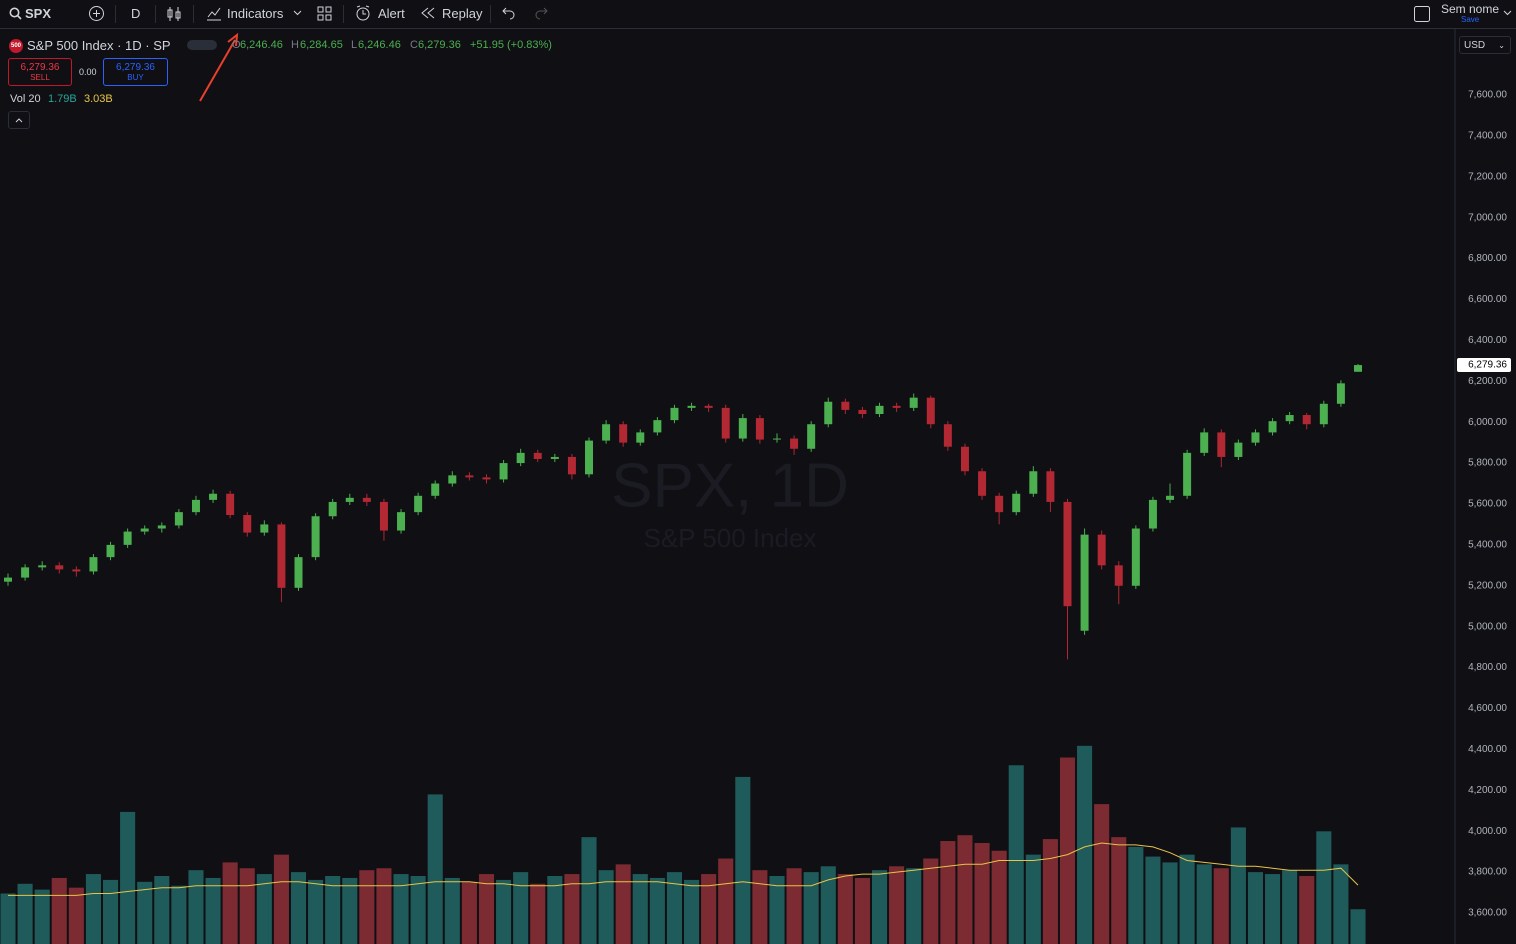 Image resolution: width=1516 pixels, height=944 pixels. Describe the element at coordinates (136, 13) in the screenshot. I see `interval: D` at that location.